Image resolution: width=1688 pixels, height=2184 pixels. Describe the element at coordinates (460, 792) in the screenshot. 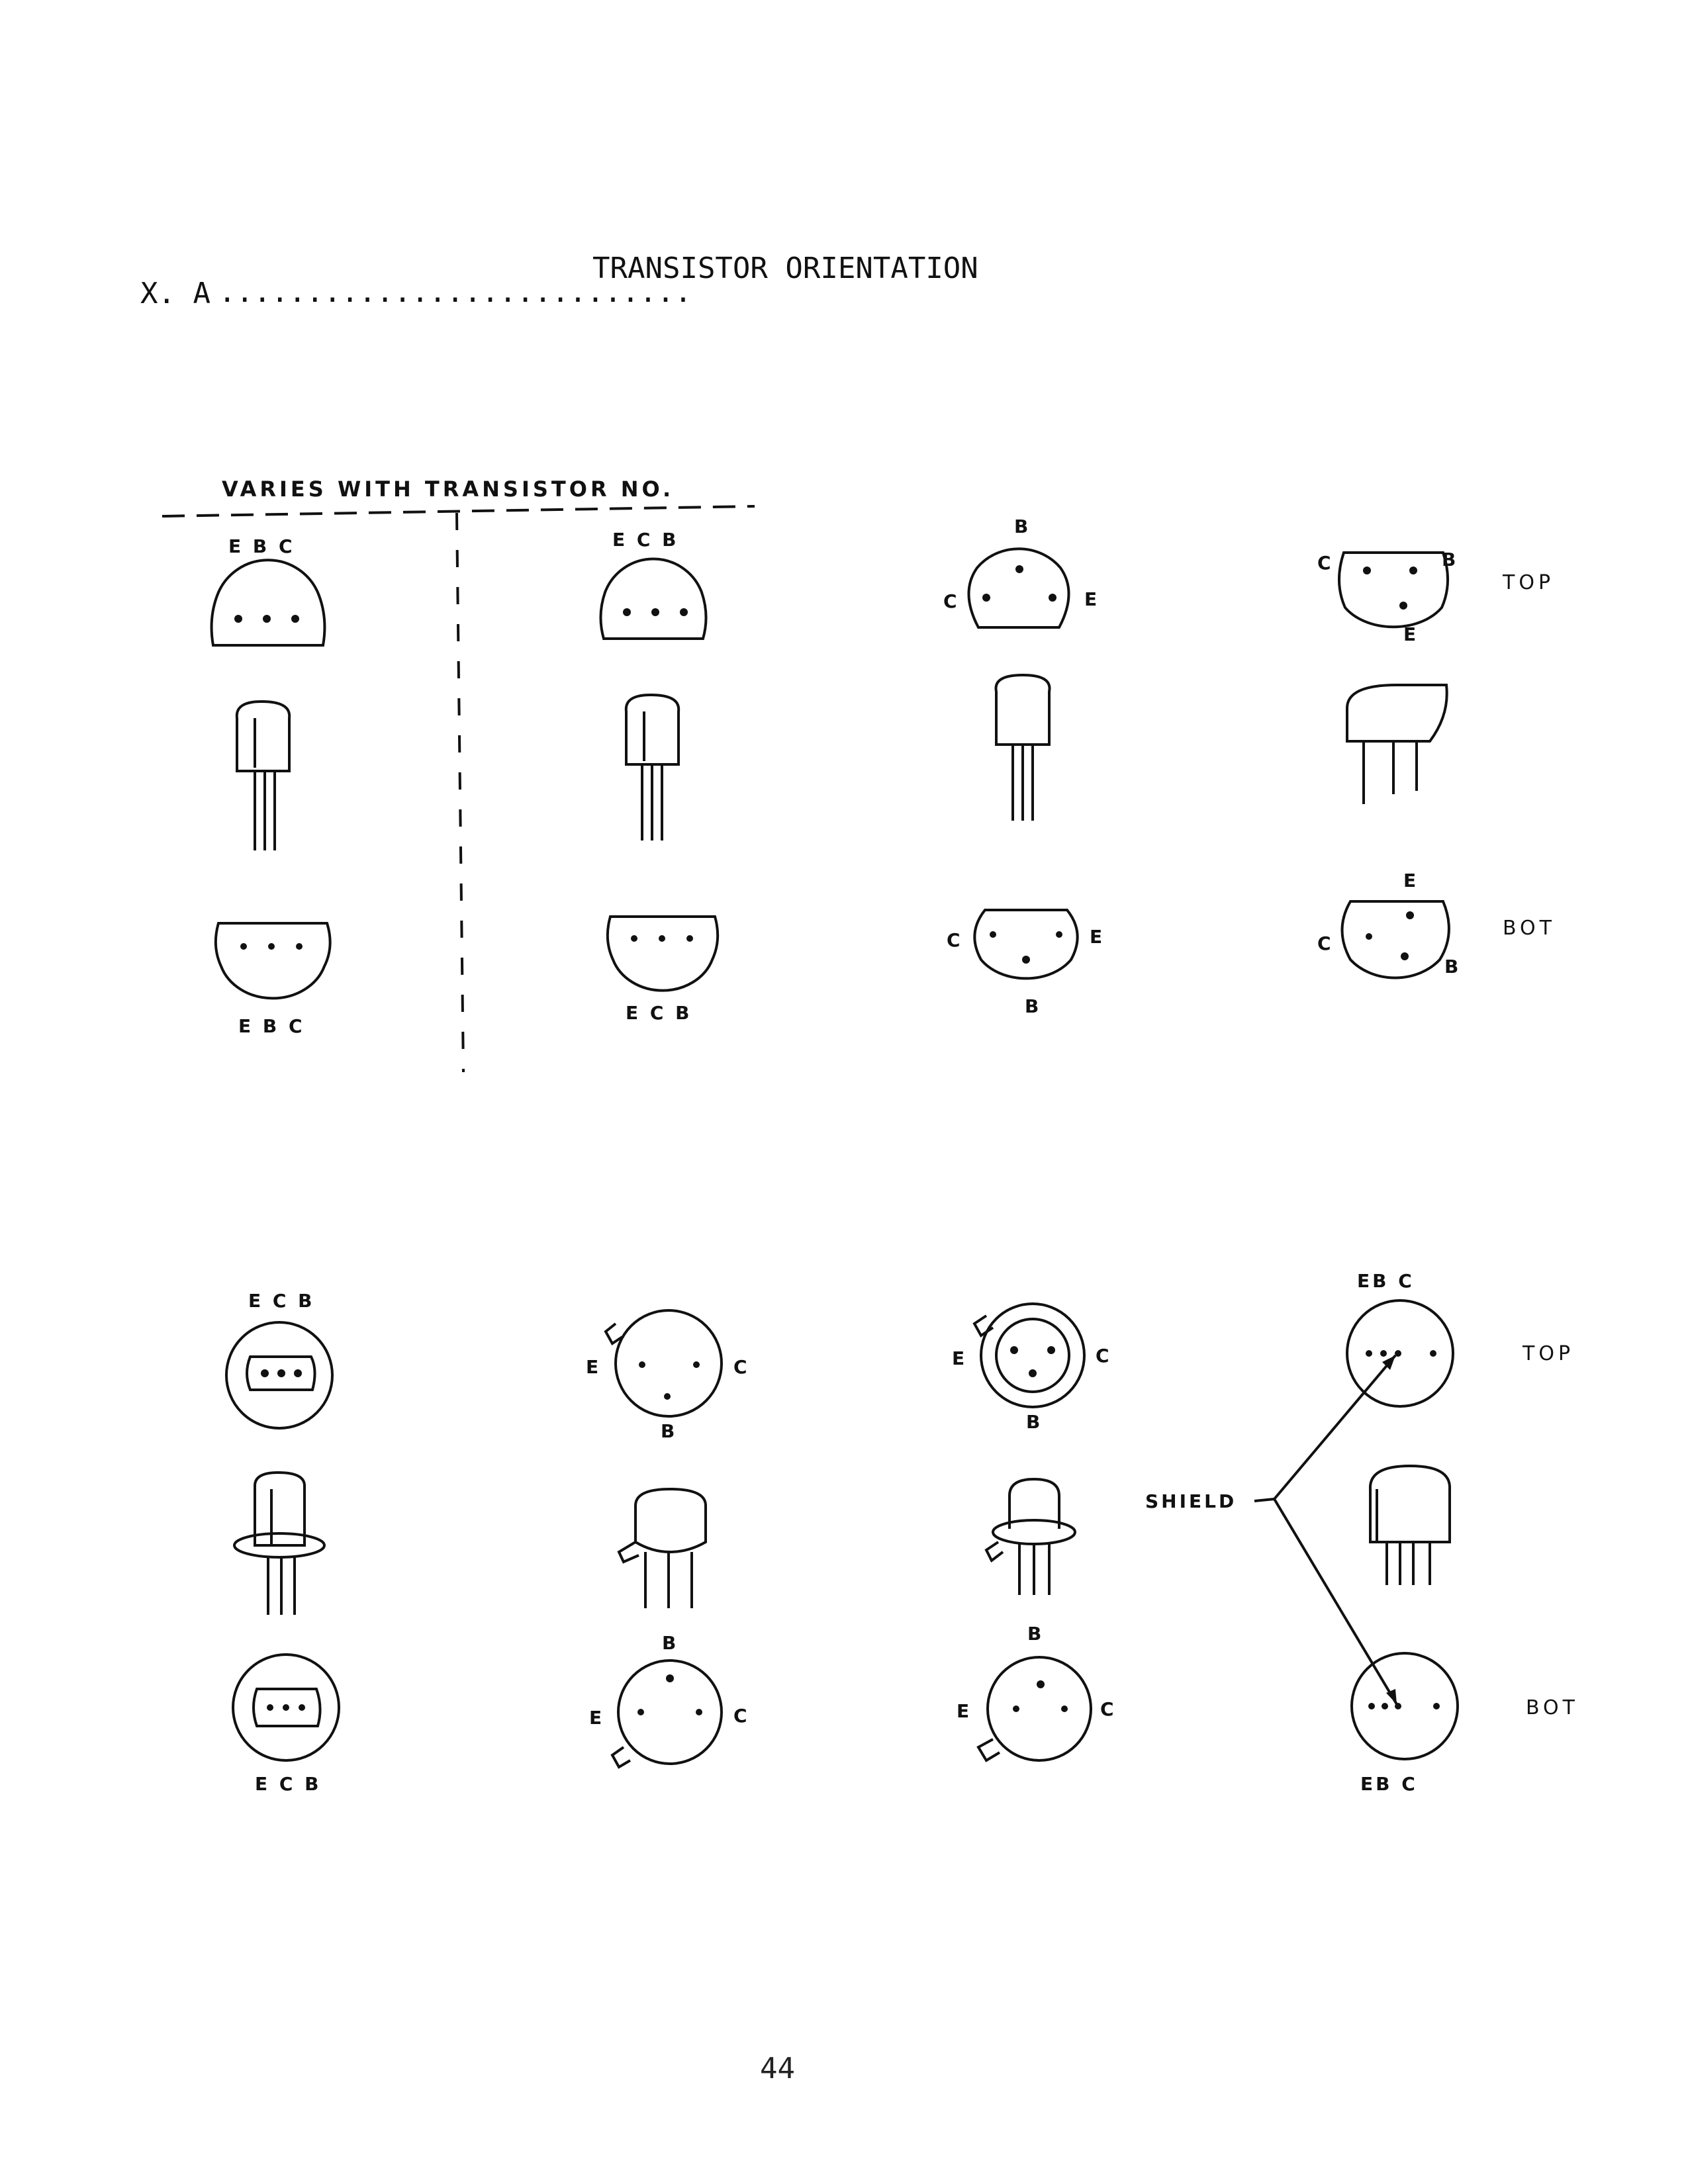

I see `column-divider` at that location.